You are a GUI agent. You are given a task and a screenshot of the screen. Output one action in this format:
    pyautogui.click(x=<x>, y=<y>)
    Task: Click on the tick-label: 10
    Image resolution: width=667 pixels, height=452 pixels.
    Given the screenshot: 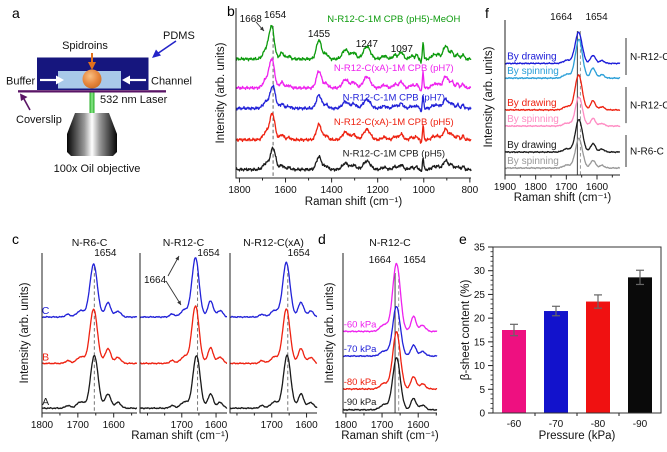 What is the action you would take?
    pyautogui.click(x=480, y=366)
    